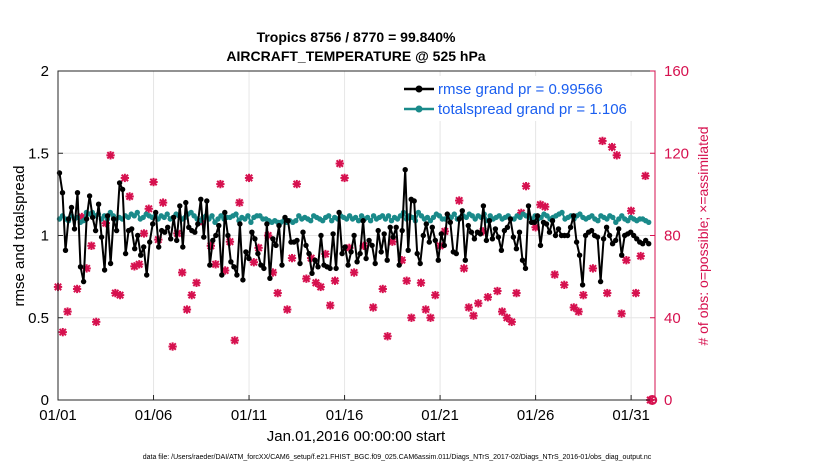 The image size is (830, 470). Describe the element at coordinates (356, 37) in the screenshot. I see `chart-title: Tropics 8756 / 8770 = 99.840%` at that location.